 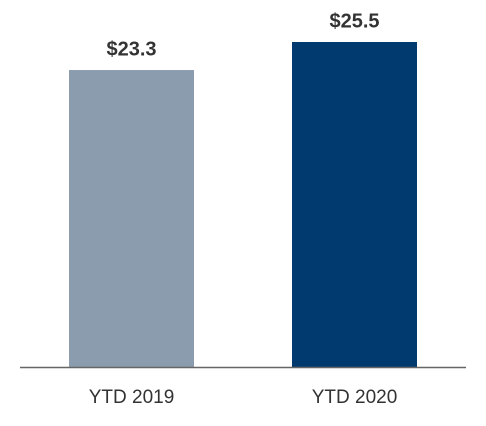 I want to click on value-label: $25.5, so click(x=354, y=21).